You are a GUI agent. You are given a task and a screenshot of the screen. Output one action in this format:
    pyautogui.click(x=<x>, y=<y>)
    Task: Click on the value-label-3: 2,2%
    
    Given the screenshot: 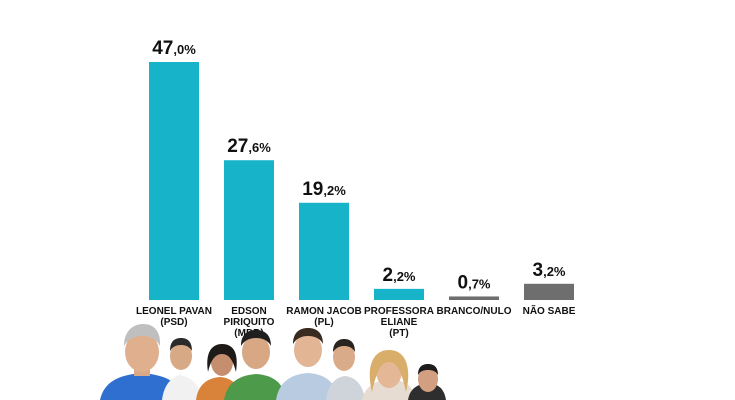 What is the action you would take?
    pyautogui.click(x=399, y=275)
    